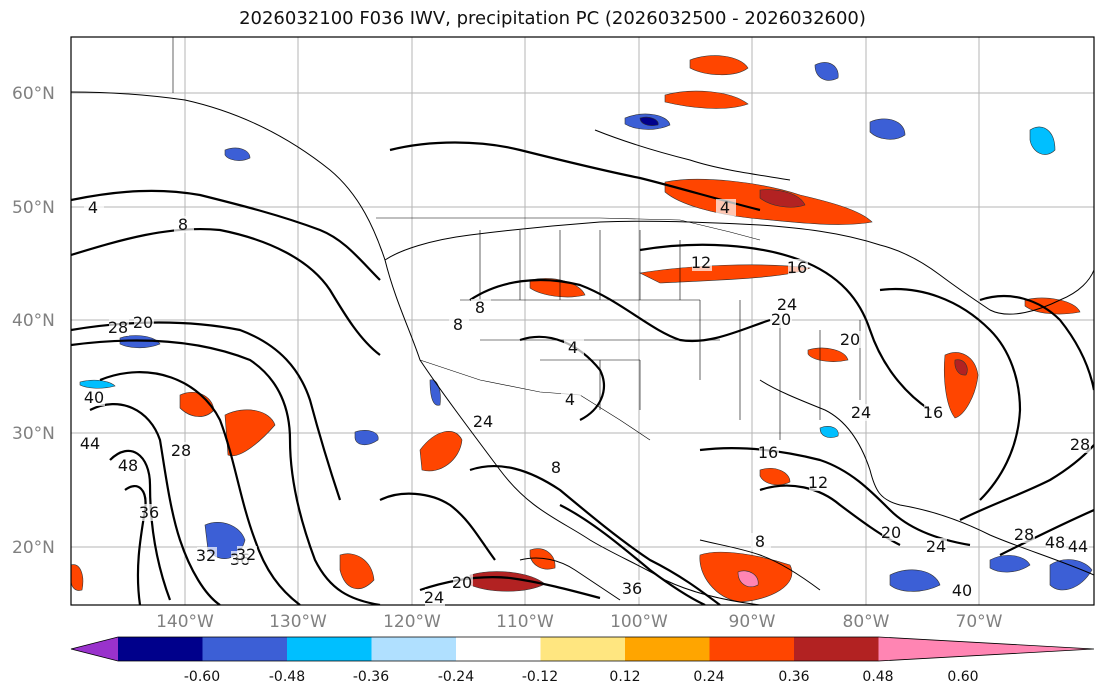  Describe the element at coordinates (456, 677) in the screenshot. I see `colorbar-tick: -0.24` at that location.